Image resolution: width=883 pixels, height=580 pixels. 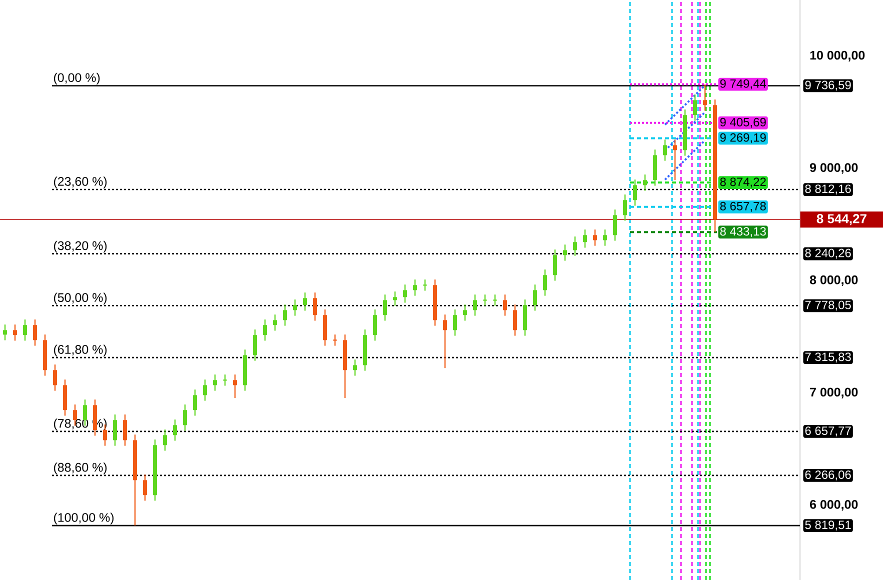 What do you see at coordinates (80, 350) in the screenshot?
I see `annotation: (61,80 %)` at bounding box center [80, 350].